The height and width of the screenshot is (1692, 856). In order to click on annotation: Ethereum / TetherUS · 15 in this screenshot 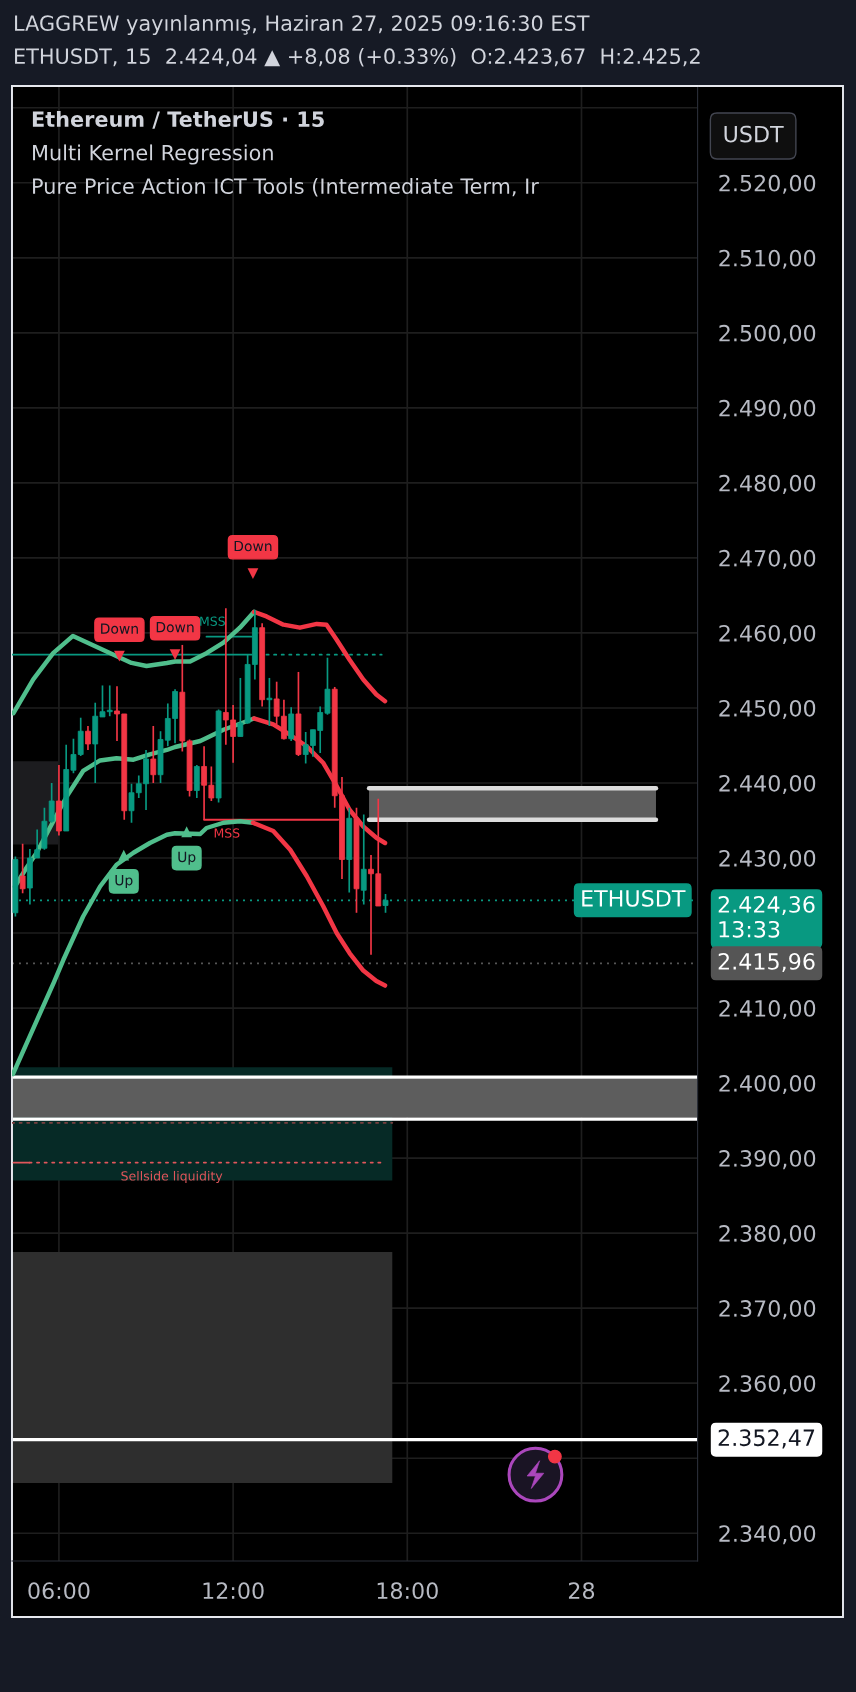, I will do `click(178, 119)`.